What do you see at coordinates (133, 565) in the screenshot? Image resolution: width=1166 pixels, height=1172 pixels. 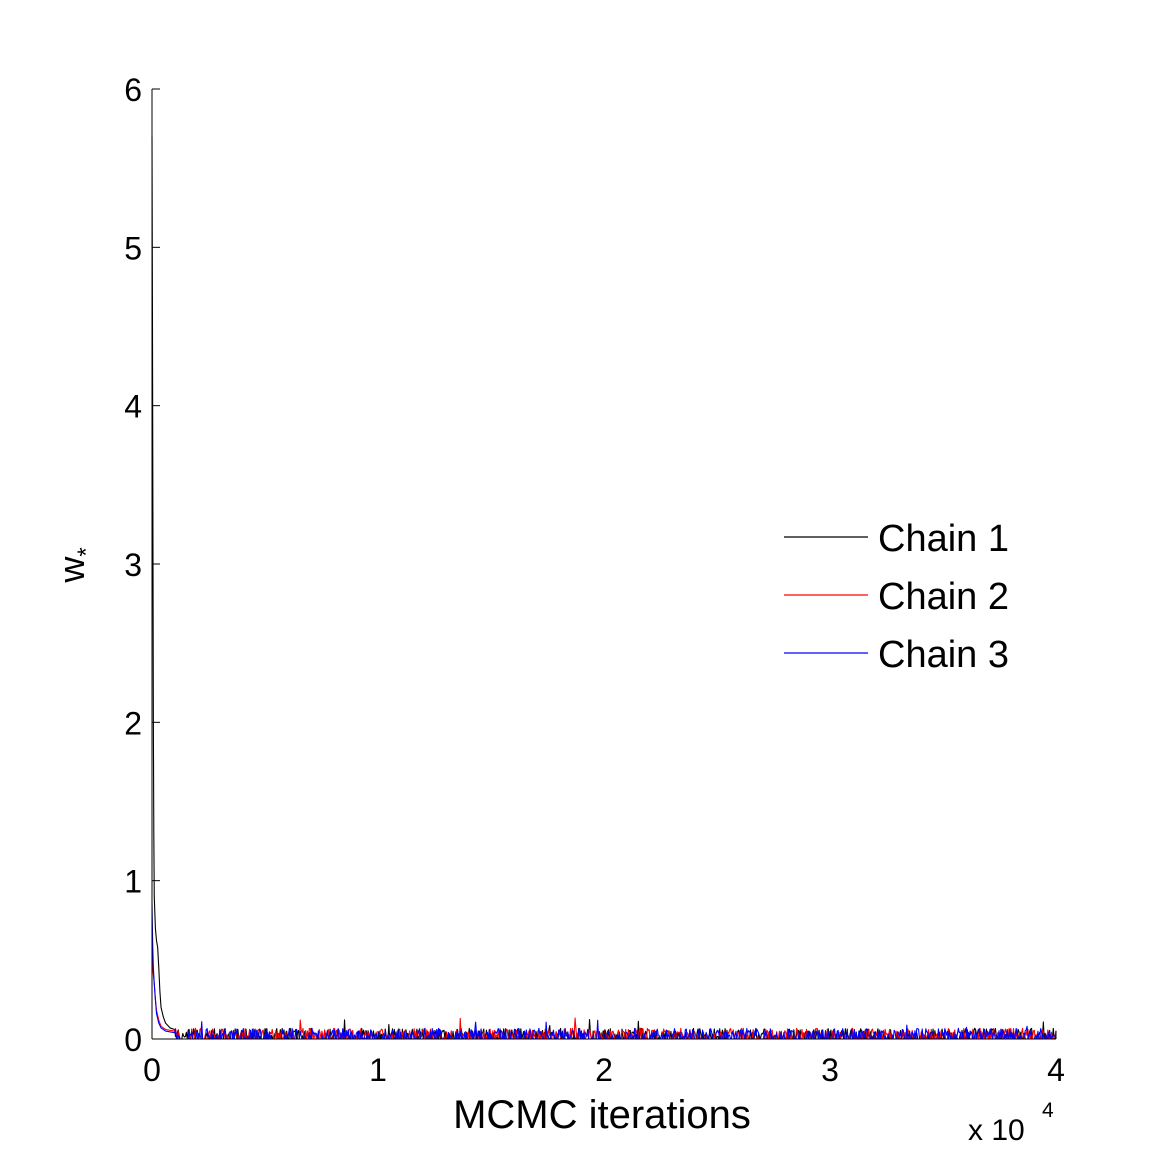 I see `y-tick-label: 3` at bounding box center [133, 565].